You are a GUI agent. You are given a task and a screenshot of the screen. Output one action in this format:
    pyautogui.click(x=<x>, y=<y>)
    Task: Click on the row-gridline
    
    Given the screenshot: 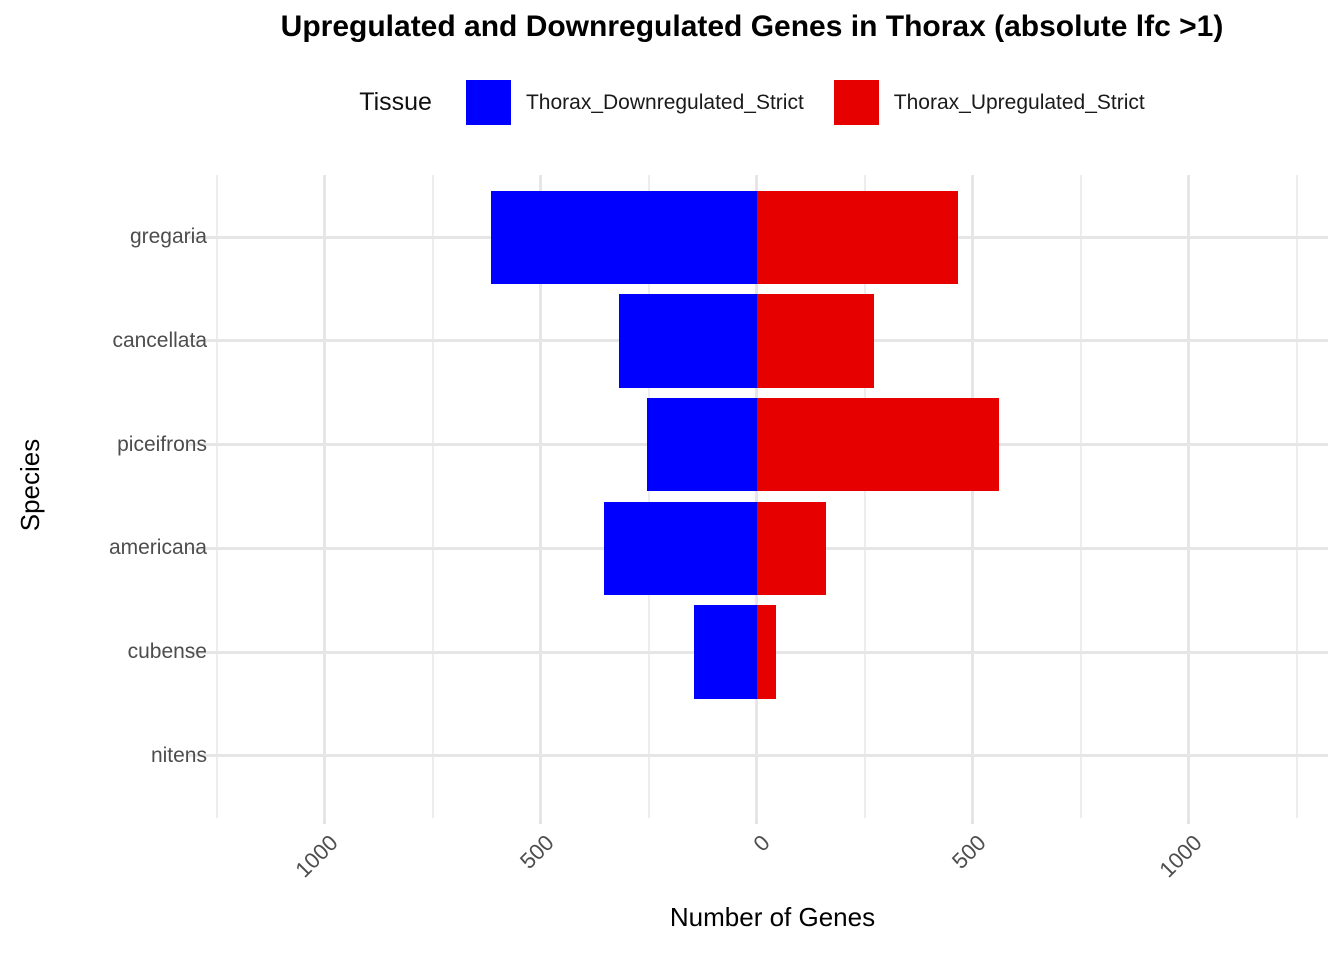 What is the action you would take?
    pyautogui.click(x=758, y=756)
    